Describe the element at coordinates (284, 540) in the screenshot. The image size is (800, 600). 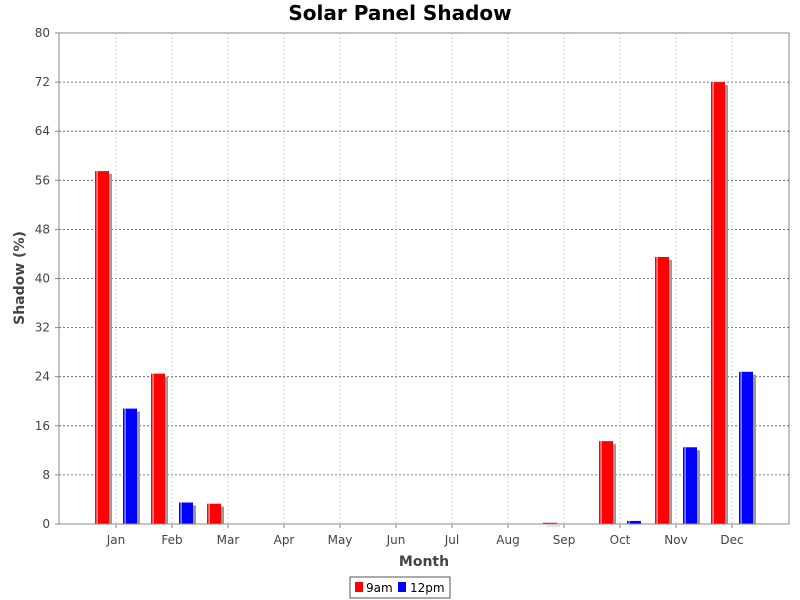
I see `x-tick-label: Apr` at that location.